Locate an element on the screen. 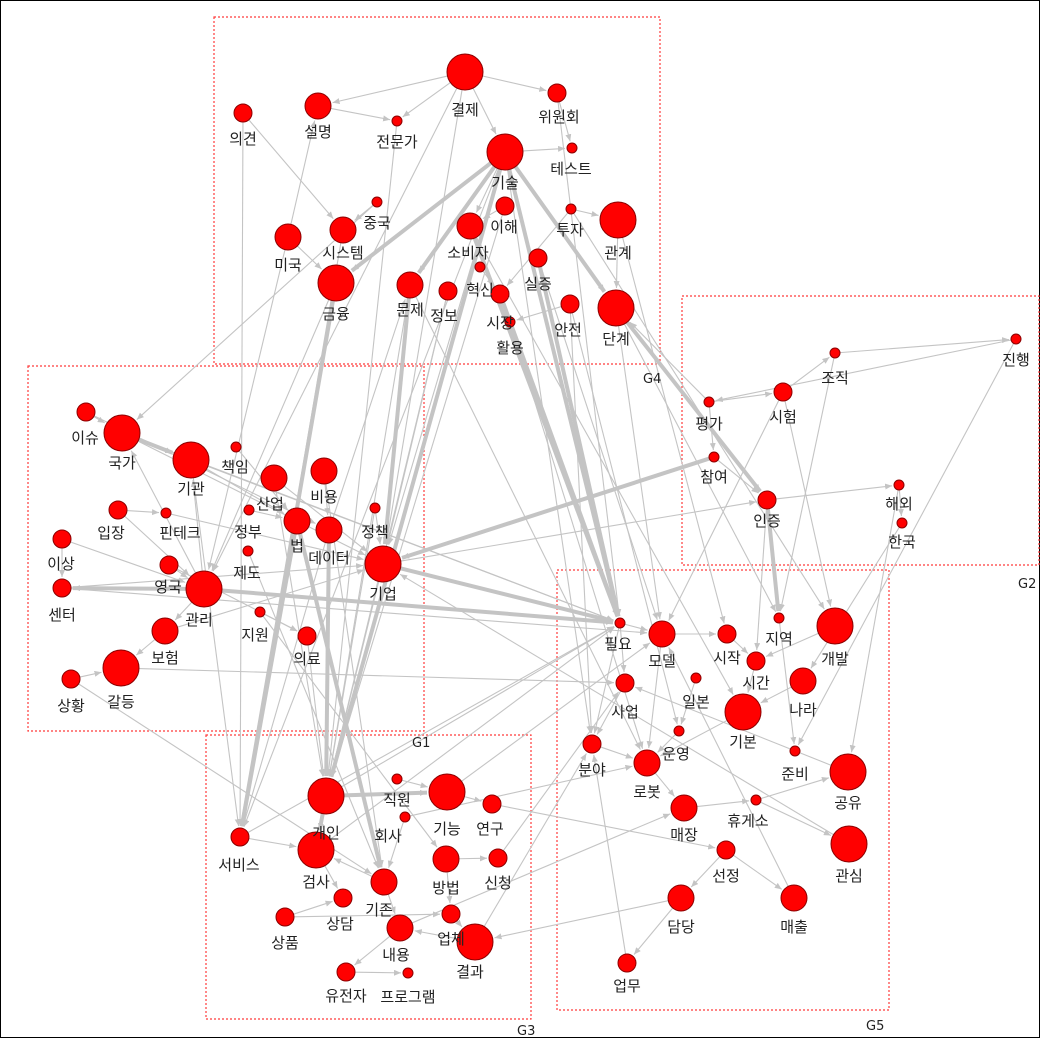 The height and width of the screenshot is (1040, 1042). node-damdang is located at coordinates (681, 898).